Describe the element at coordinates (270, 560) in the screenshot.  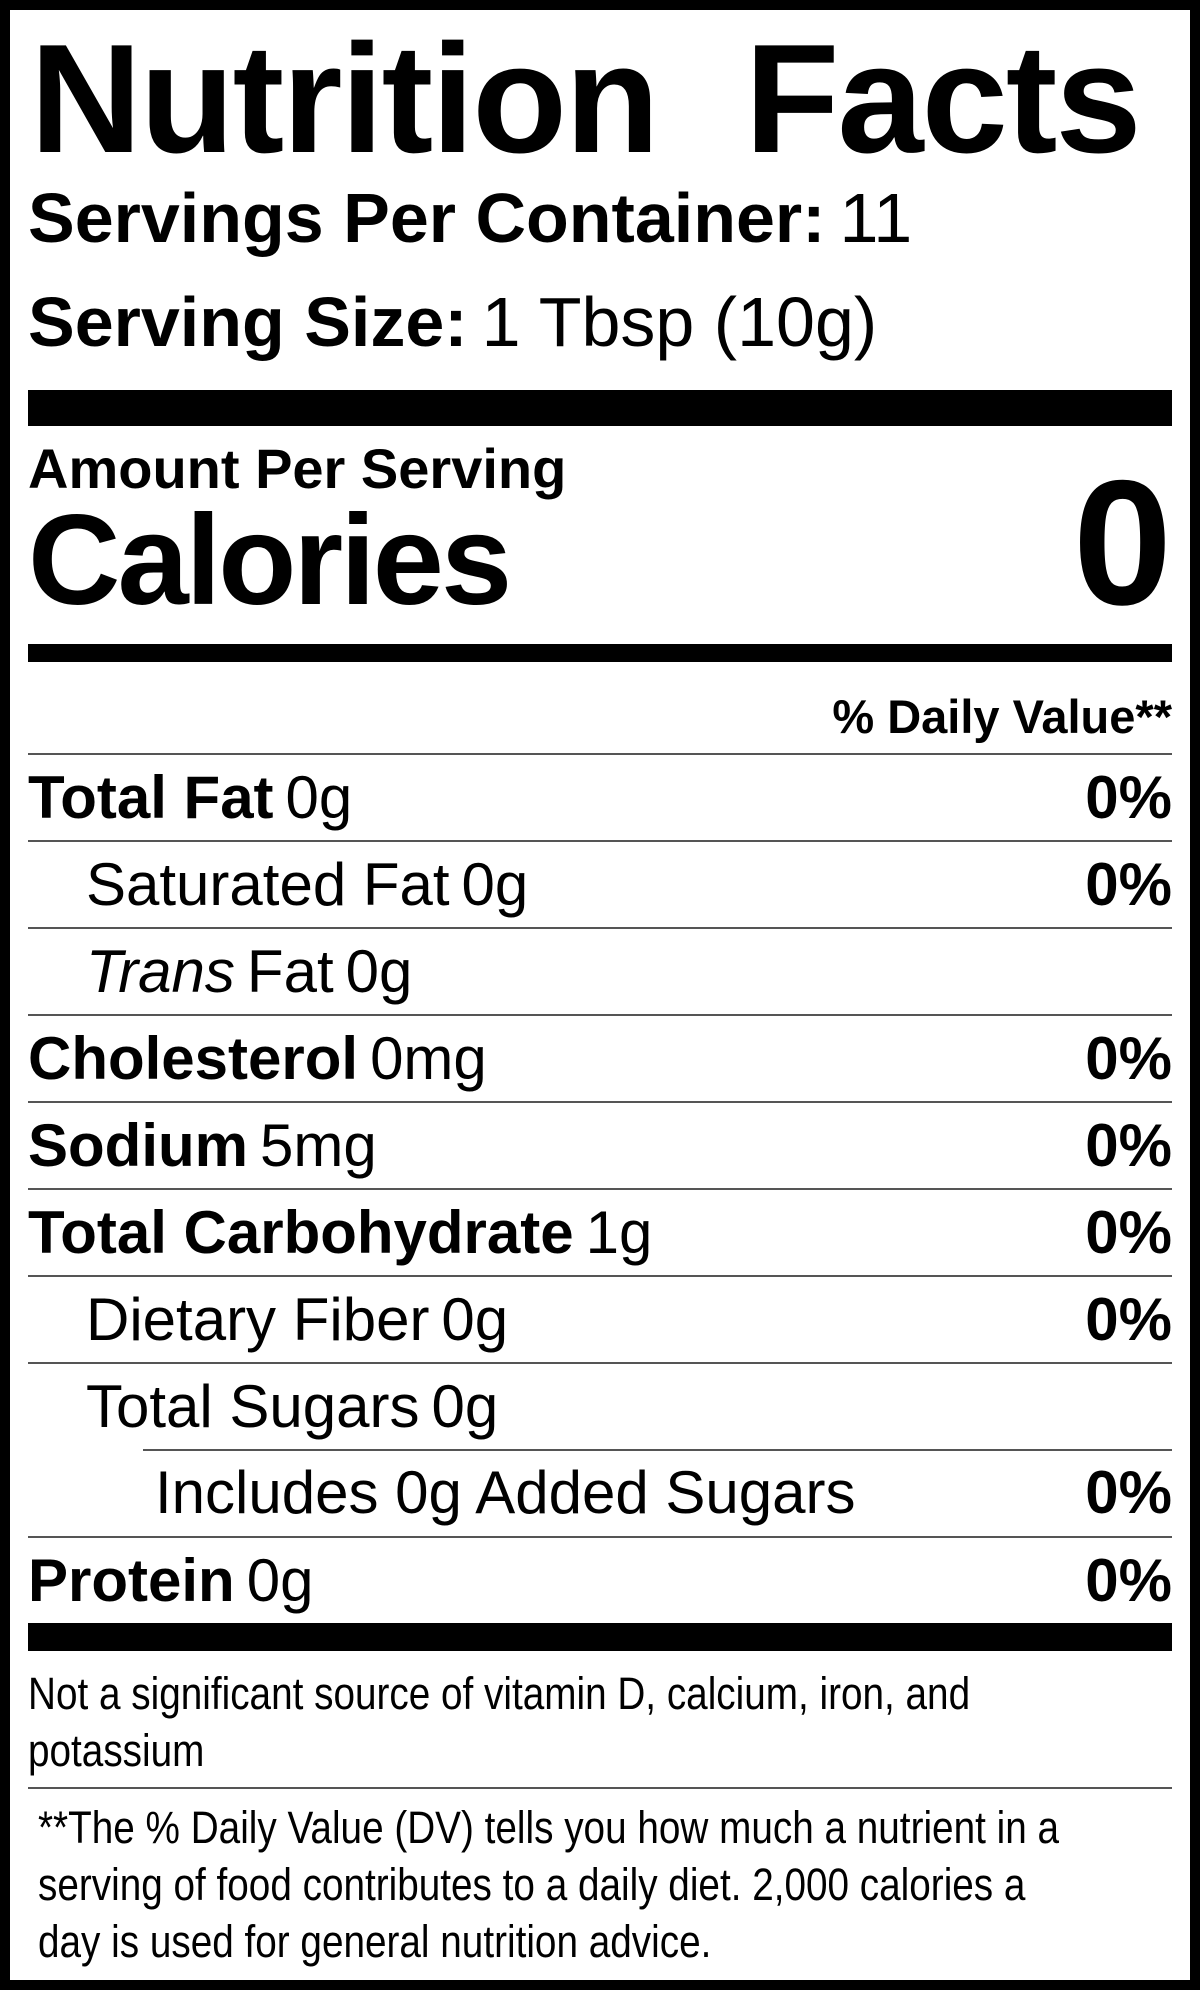
I see `calories-label: Calories` at that location.